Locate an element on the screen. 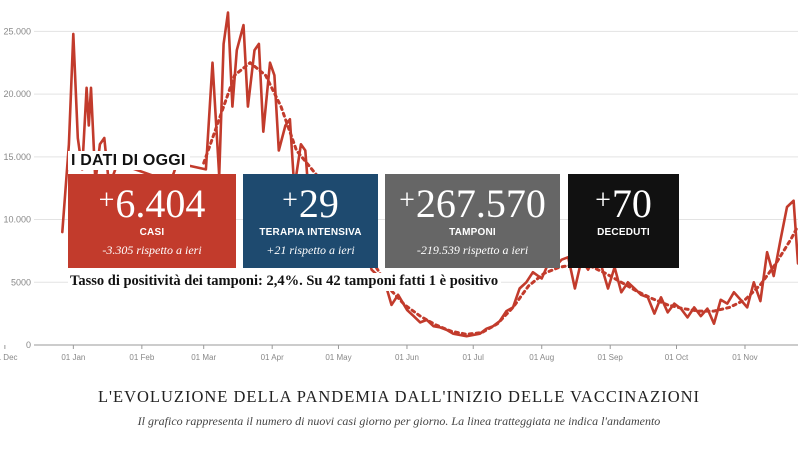  stat-casi-number: +6.404 is located at coordinates (152, 202).